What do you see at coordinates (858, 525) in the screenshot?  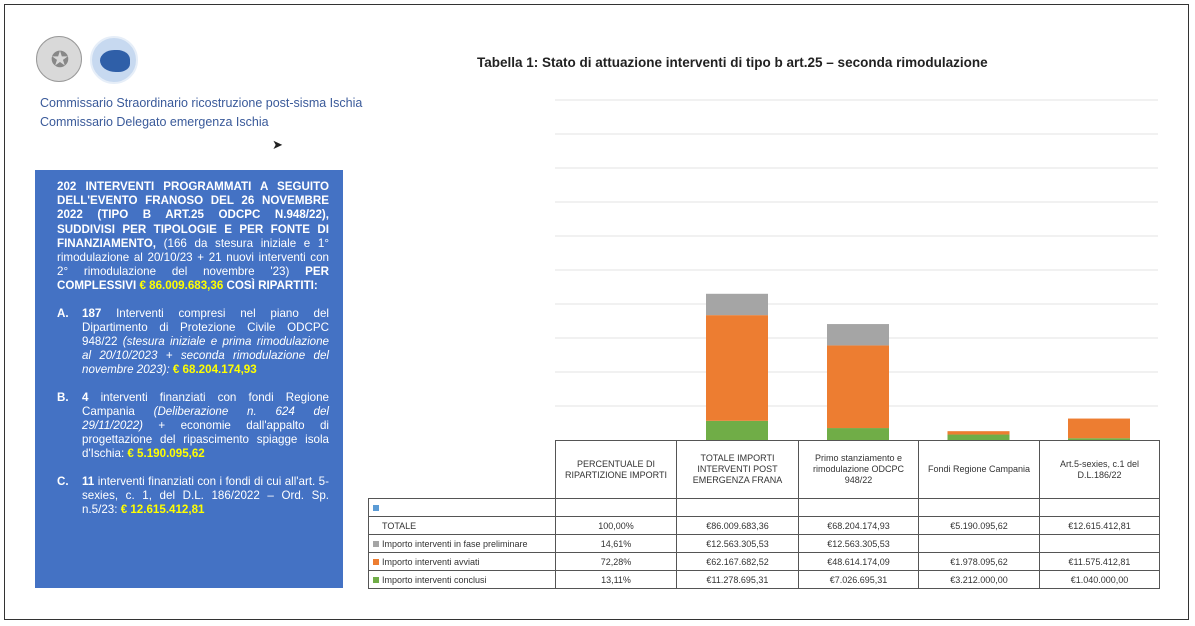 I see `data-cell: €68.204.174,93` at bounding box center [858, 525].